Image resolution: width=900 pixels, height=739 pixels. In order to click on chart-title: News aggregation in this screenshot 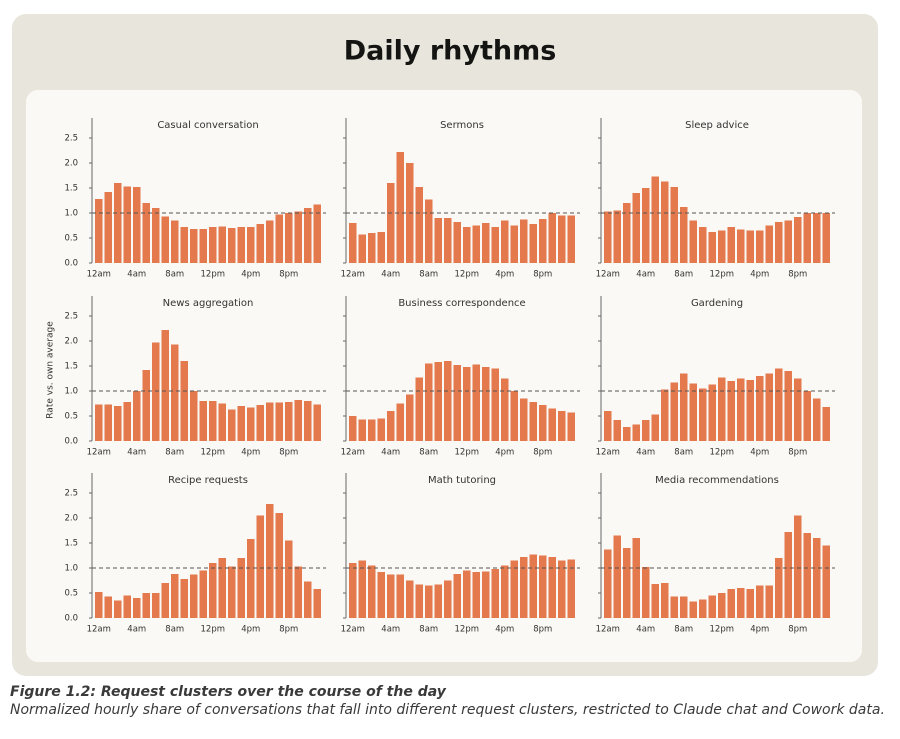, I will do `click(208, 303)`.